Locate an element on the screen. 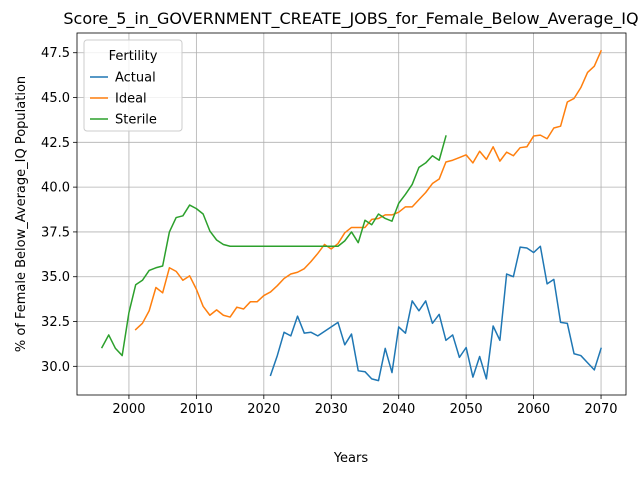 The height and width of the screenshot is (480, 640). y-tick-label: 40.0 is located at coordinates (55, 188).